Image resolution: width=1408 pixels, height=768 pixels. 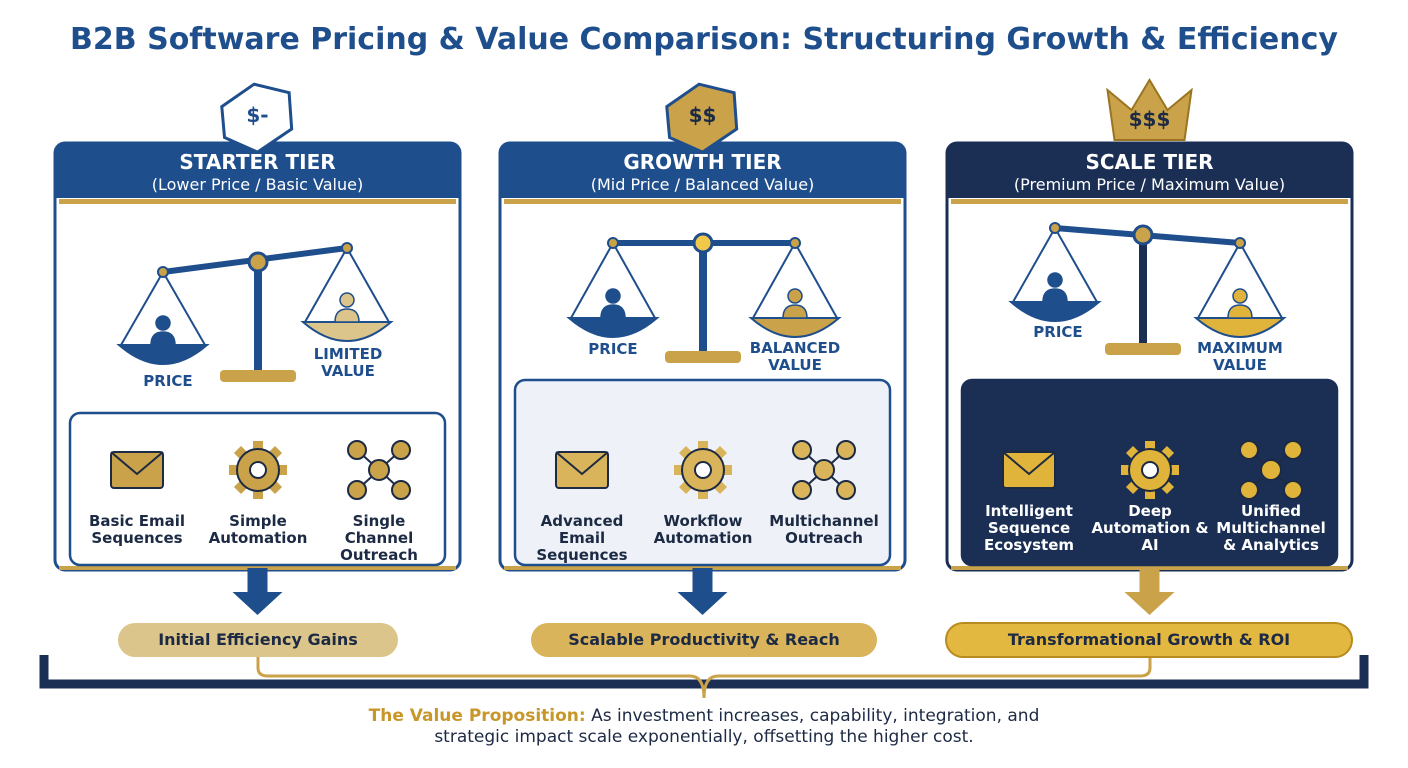 I want to click on price-tag-label: $$$, so click(x=1150, y=119).